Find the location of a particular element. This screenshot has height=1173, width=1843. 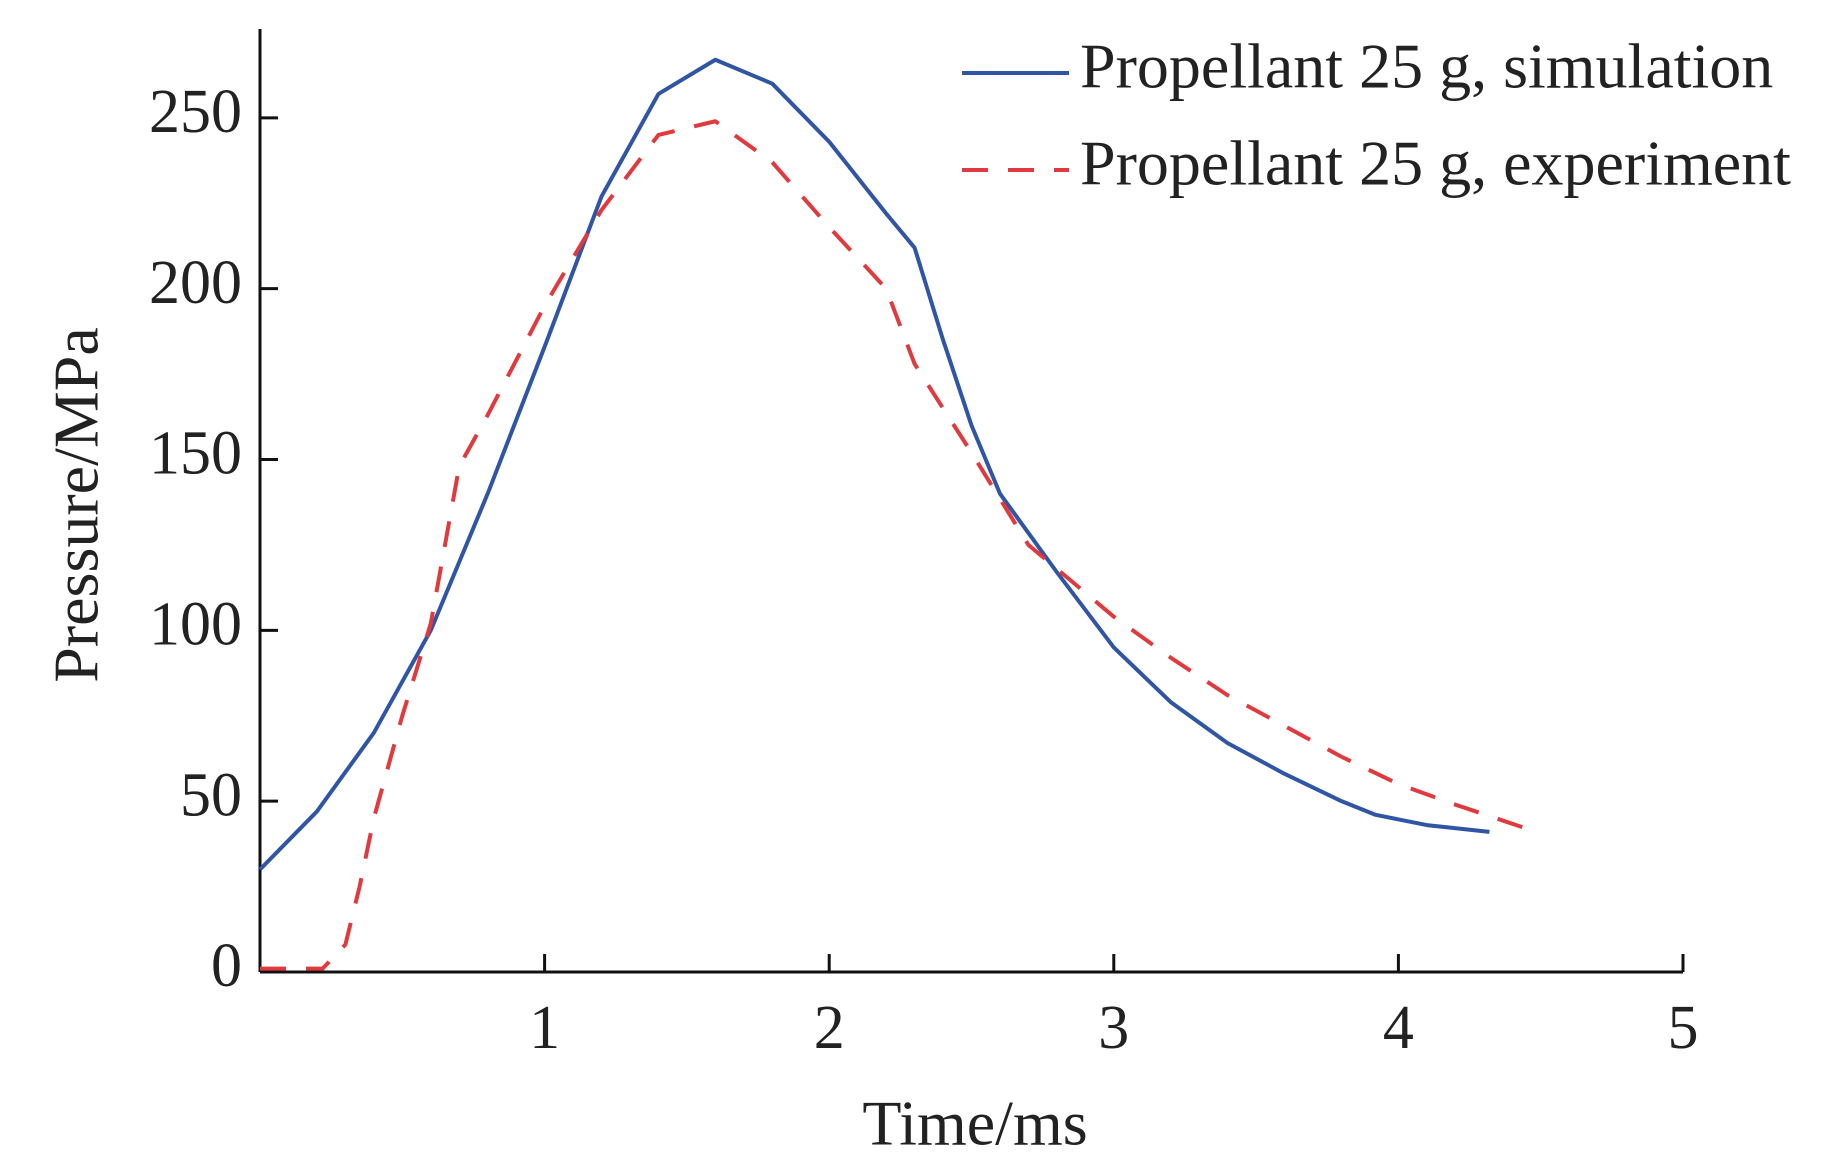

y-tick-label: 0 is located at coordinates (226, 966).